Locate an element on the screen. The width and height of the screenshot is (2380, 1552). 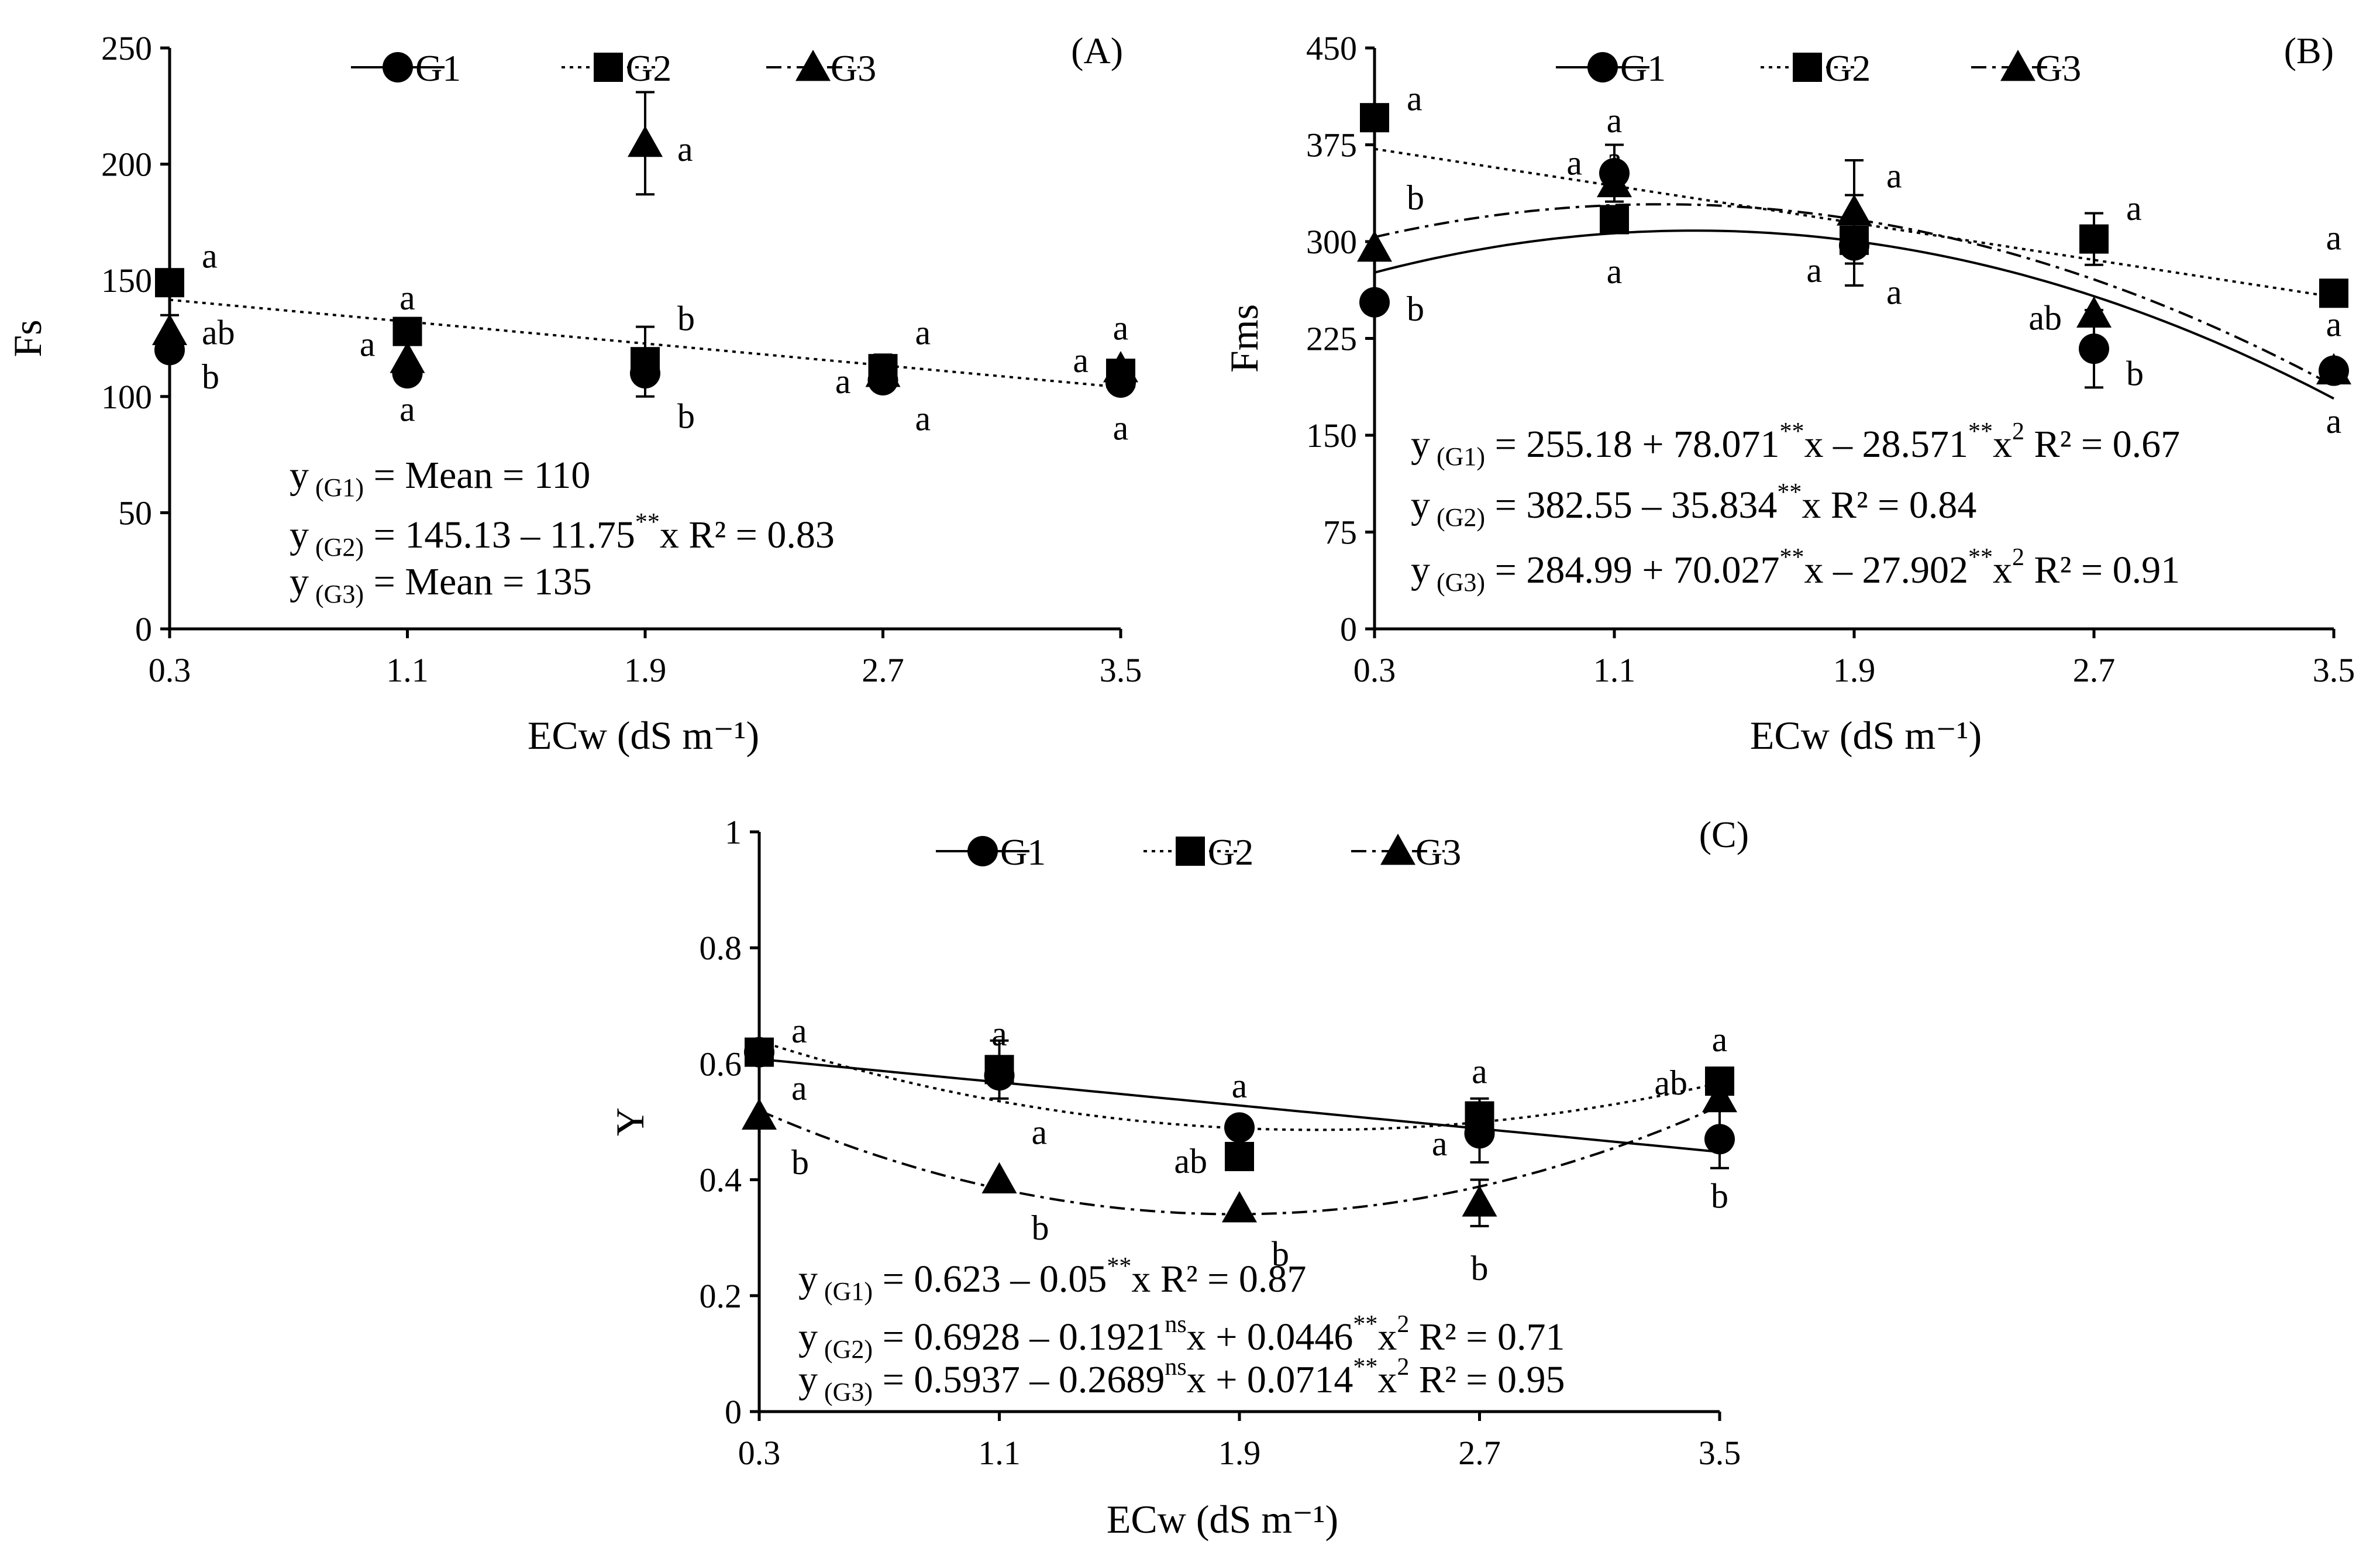
fit-line-g1 is located at coordinates (1239, 1105).